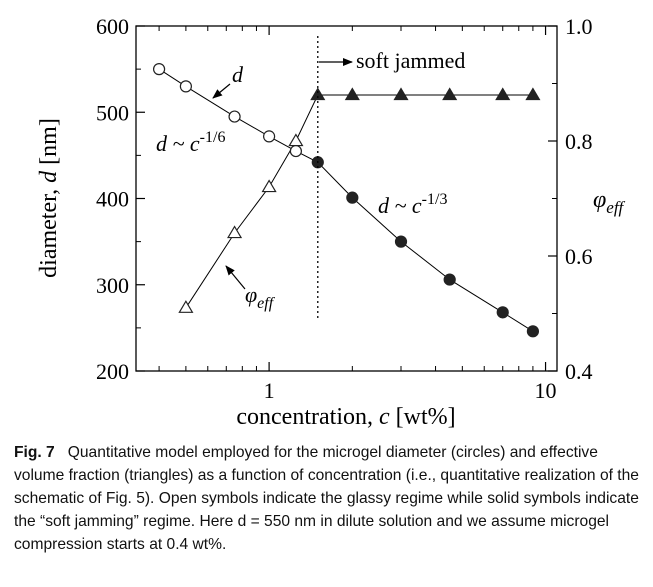 This screenshot has height=587, width=653. I want to click on d-pointer, so click(221, 91).